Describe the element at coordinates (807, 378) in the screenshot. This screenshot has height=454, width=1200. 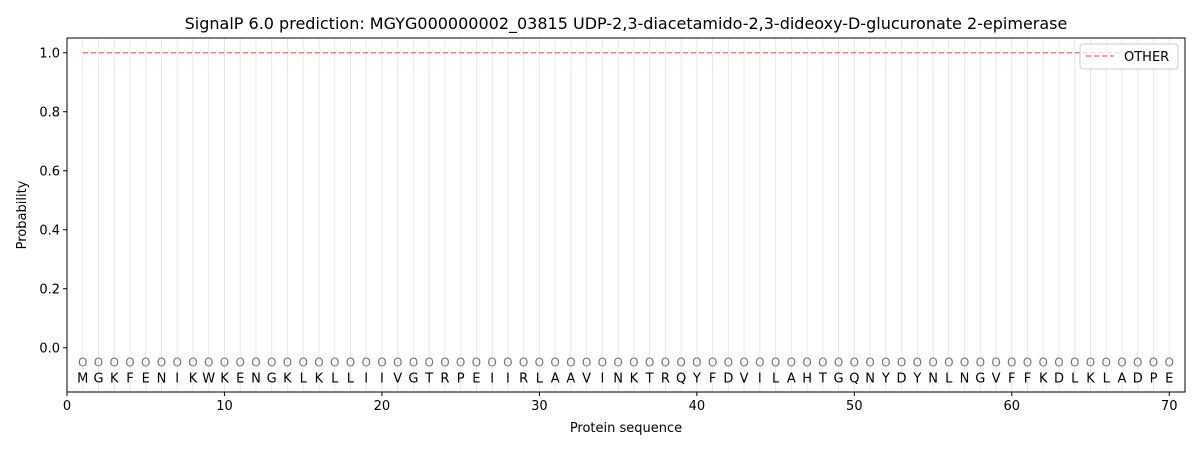
I see `residue-label: H` at that location.